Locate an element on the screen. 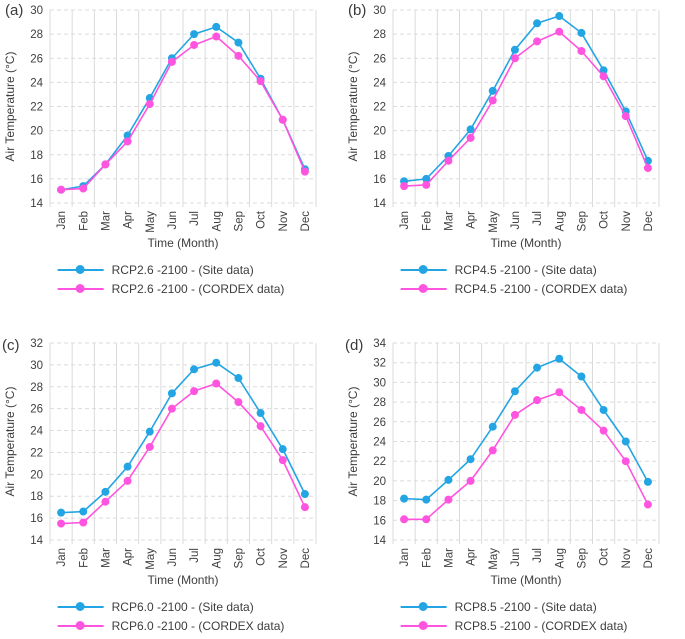 Image resolution: width=685 pixels, height=639 pixels. legend-item-site: RCP4.5 -2100 - (Site data) is located at coordinates (514, 269).